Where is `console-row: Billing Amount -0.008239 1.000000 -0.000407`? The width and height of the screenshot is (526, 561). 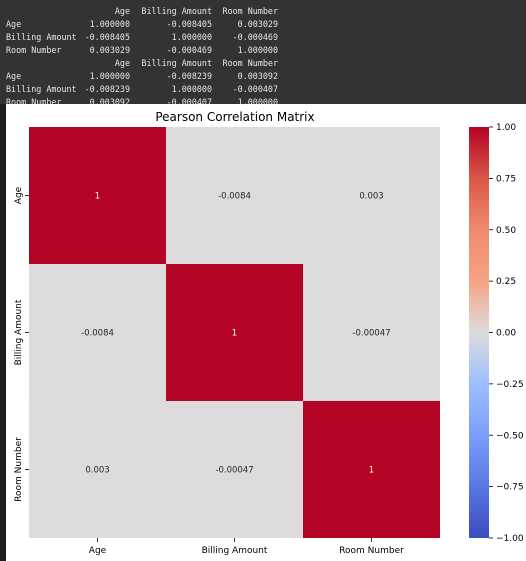 console-row: Billing Amount -0.008239 1.000000 -0.000407 is located at coordinates (263, 89).